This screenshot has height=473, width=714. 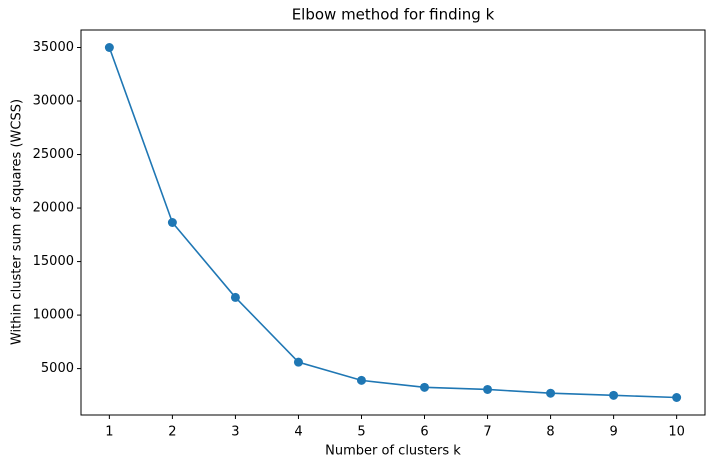 What do you see at coordinates (172, 432) in the screenshot?
I see `x-tick-label: 2` at bounding box center [172, 432].